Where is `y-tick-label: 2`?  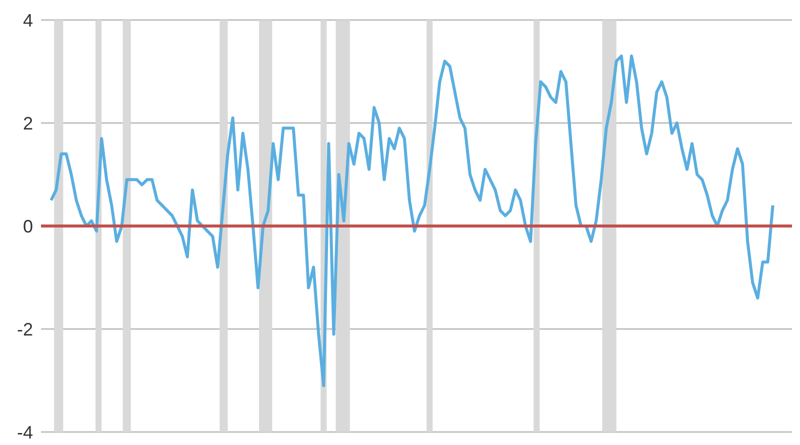
y-tick-label: 2 is located at coordinates (27, 123).